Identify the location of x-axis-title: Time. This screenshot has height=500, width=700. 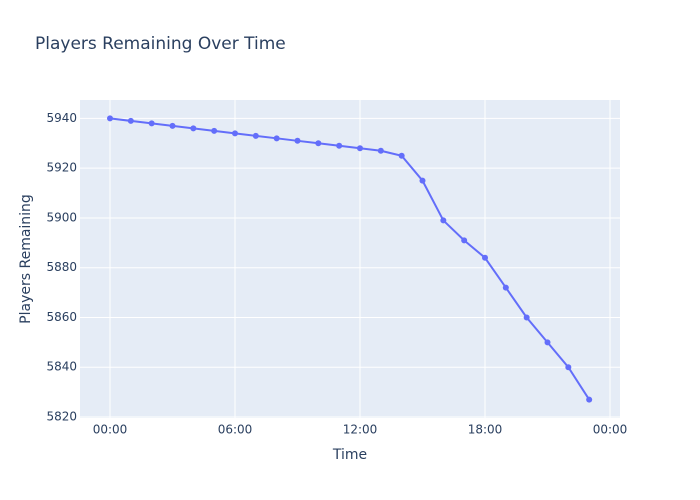
(349, 455).